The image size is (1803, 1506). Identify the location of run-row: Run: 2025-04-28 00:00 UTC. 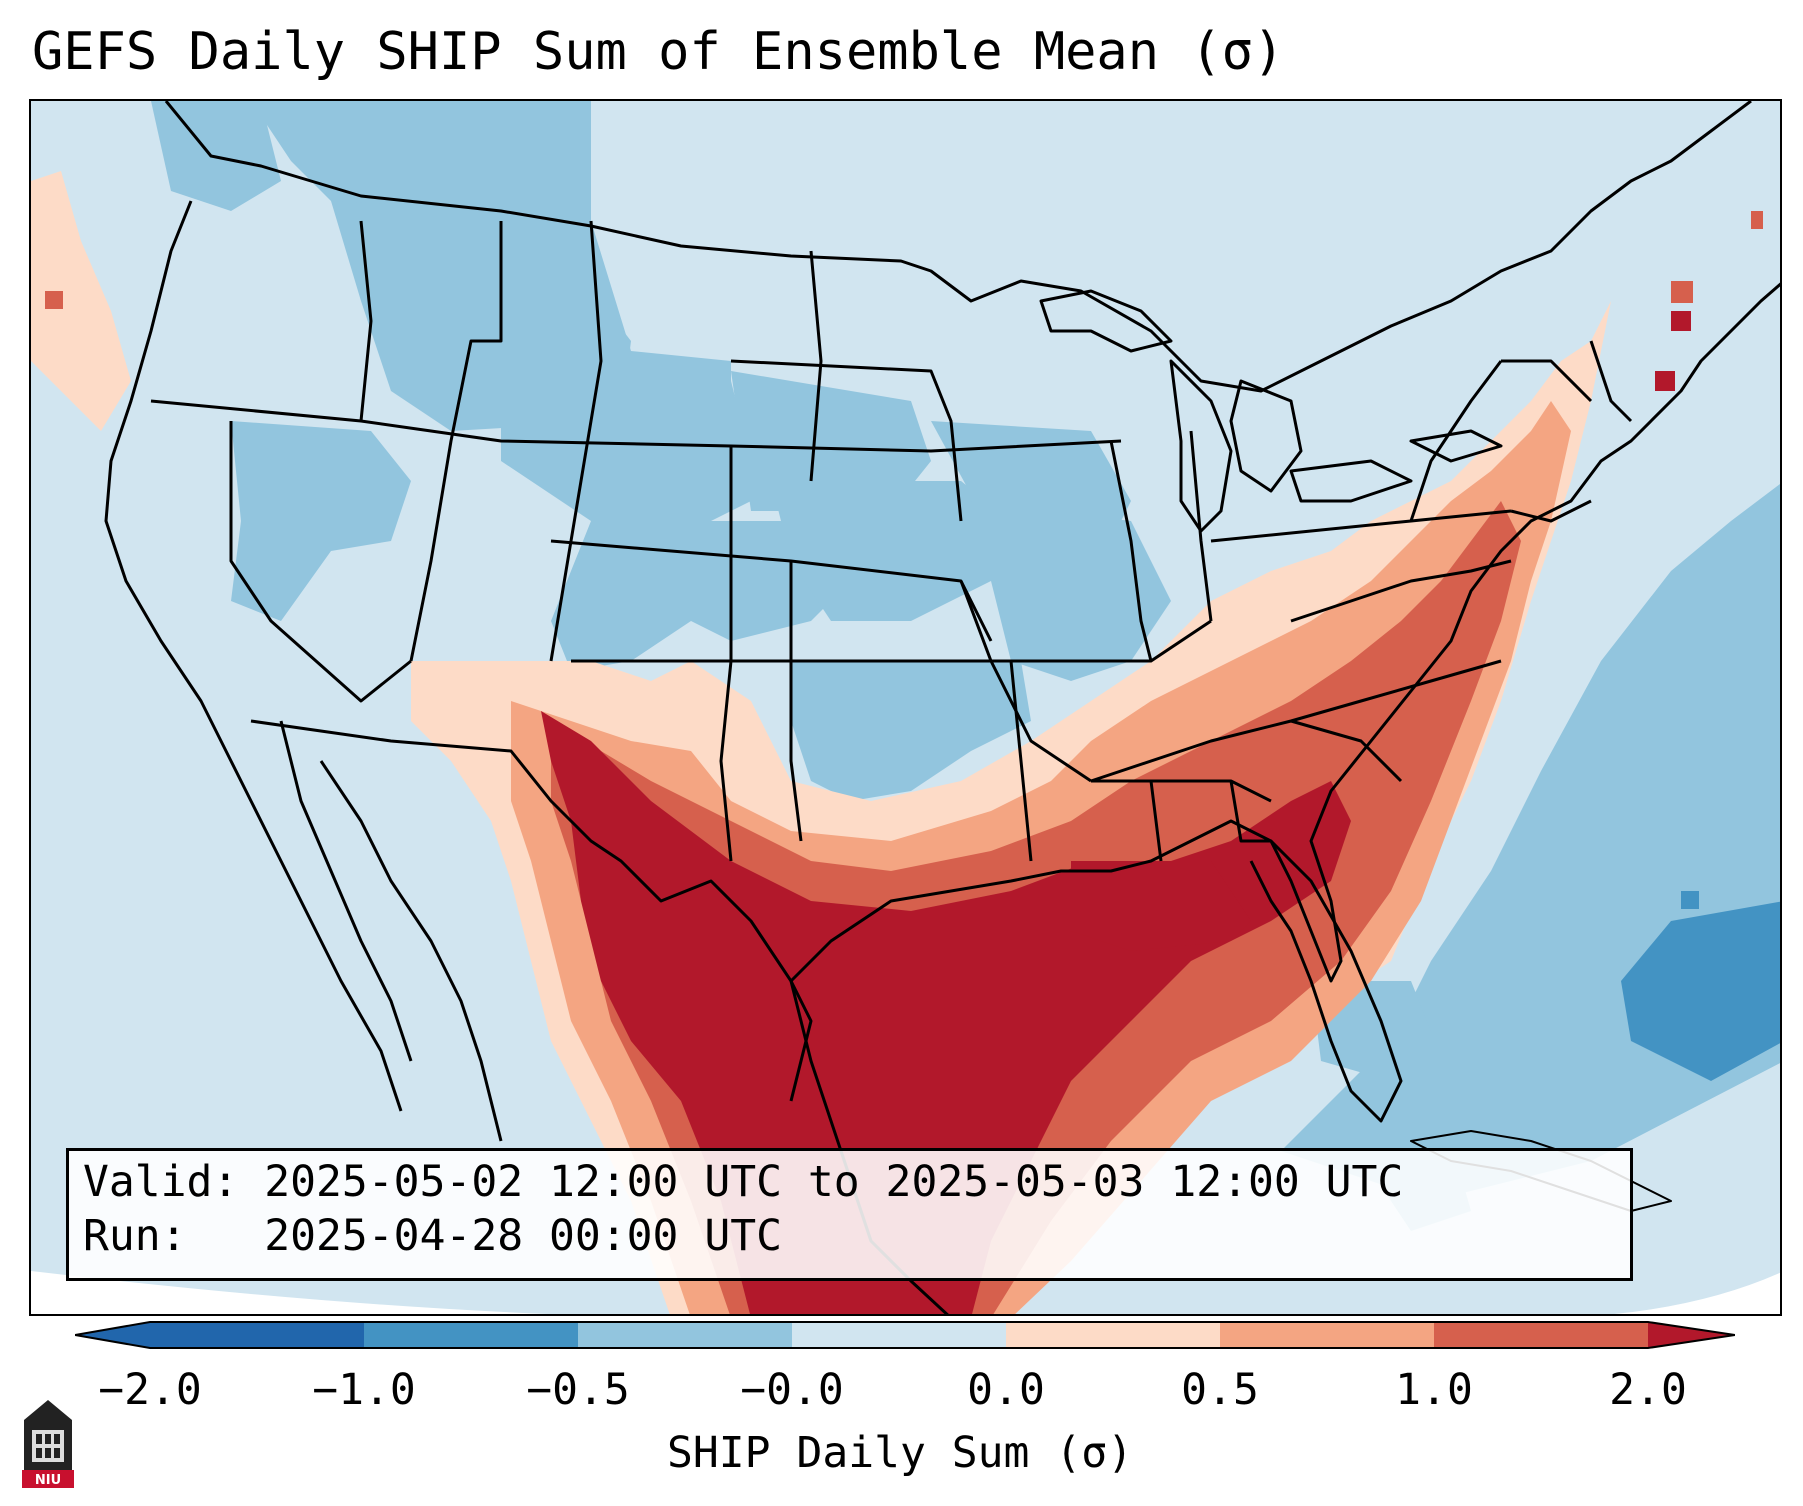
(856, 1236).